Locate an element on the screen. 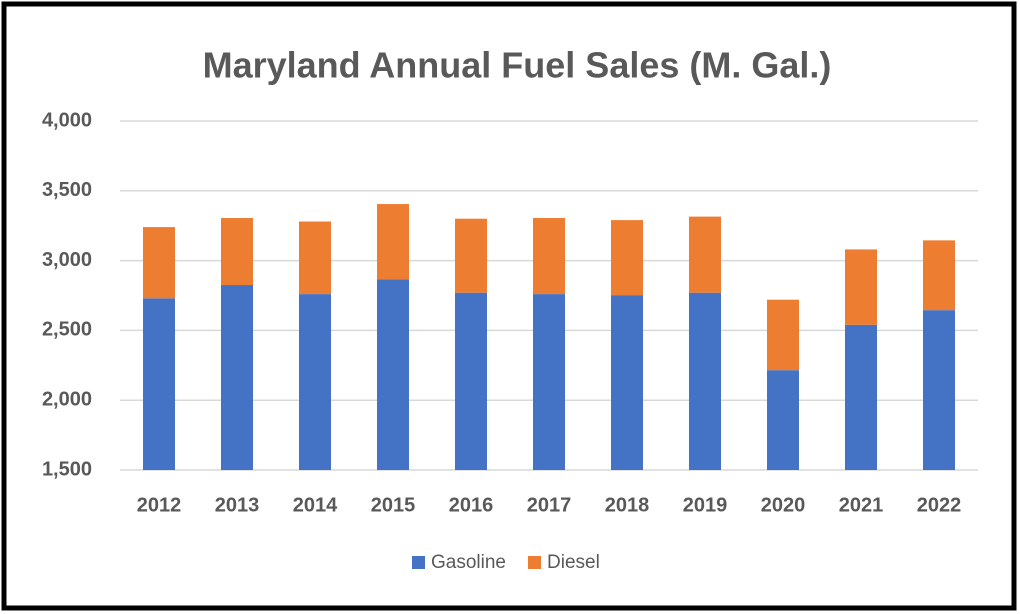  x-tick-label: 2016 is located at coordinates (471, 505).